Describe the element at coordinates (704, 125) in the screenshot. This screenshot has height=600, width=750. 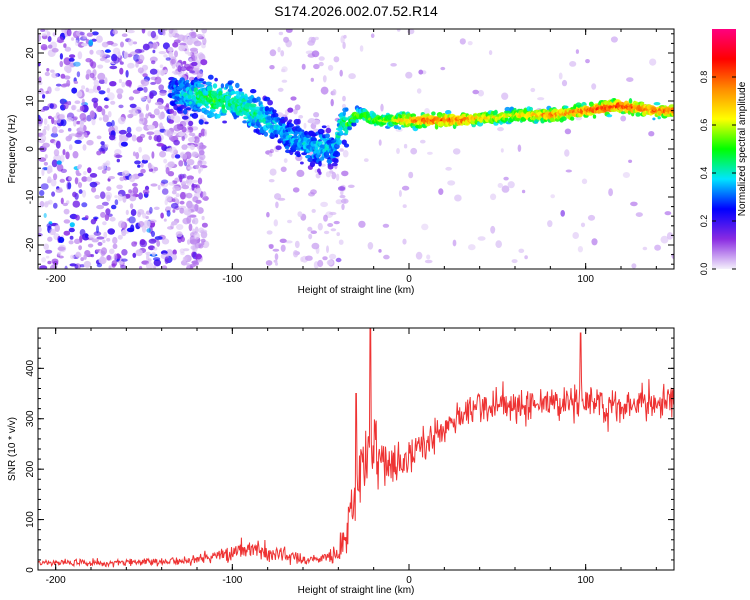
I see `colorbar-tick-label: 0.6` at that location.